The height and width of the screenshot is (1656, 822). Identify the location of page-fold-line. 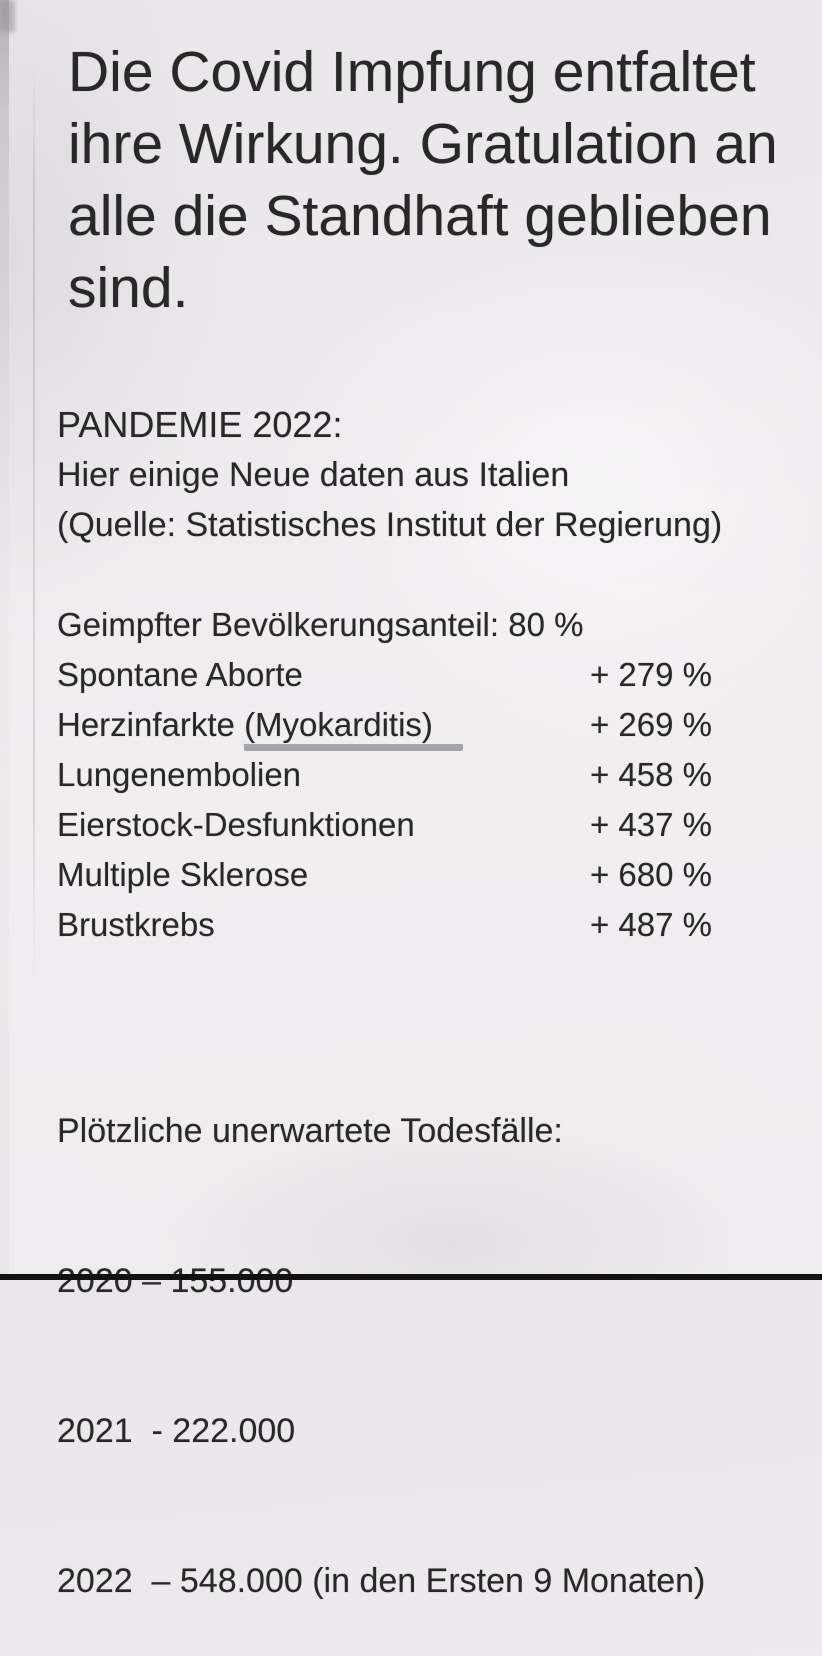
(34, 523).